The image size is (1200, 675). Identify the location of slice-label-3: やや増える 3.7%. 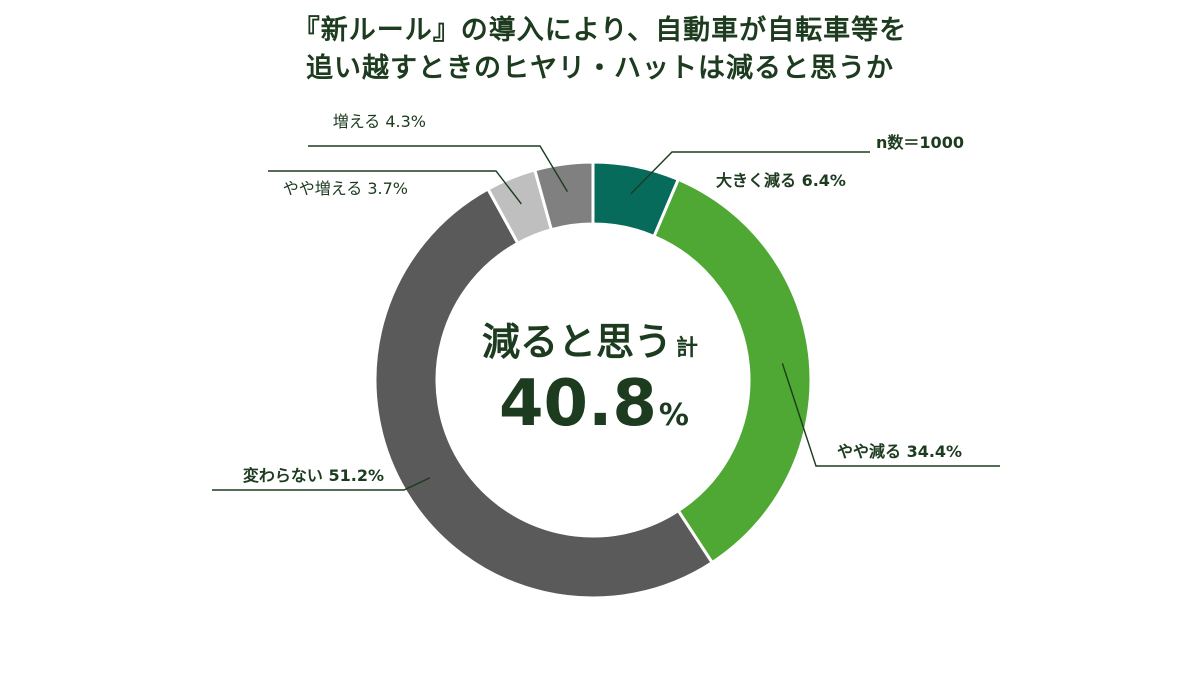
(345, 188).